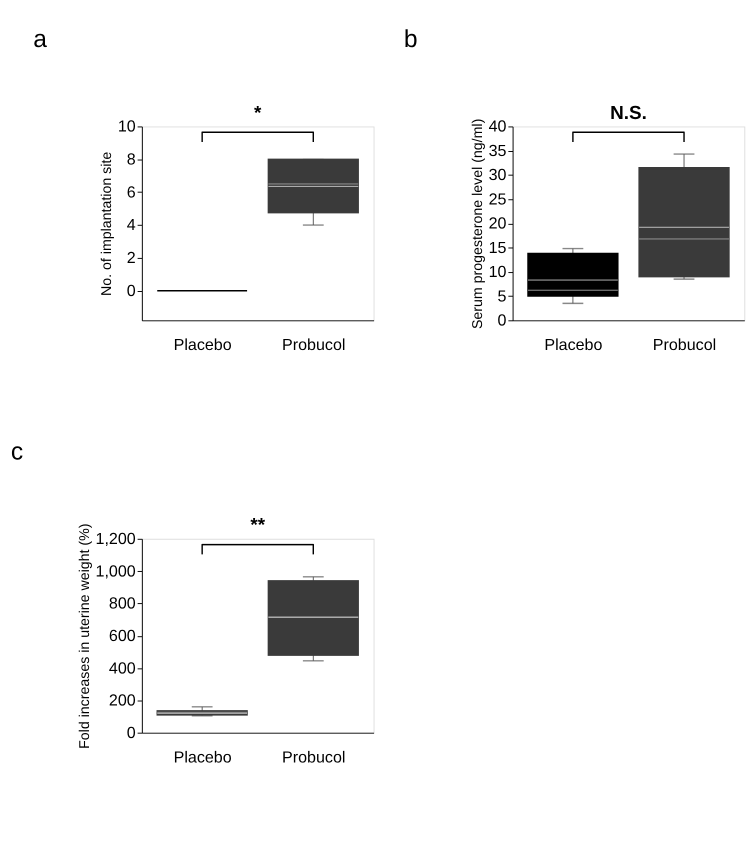 The height and width of the screenshot is (845, 750). I want to click on y-tick-label: 35, so click(497, 151).